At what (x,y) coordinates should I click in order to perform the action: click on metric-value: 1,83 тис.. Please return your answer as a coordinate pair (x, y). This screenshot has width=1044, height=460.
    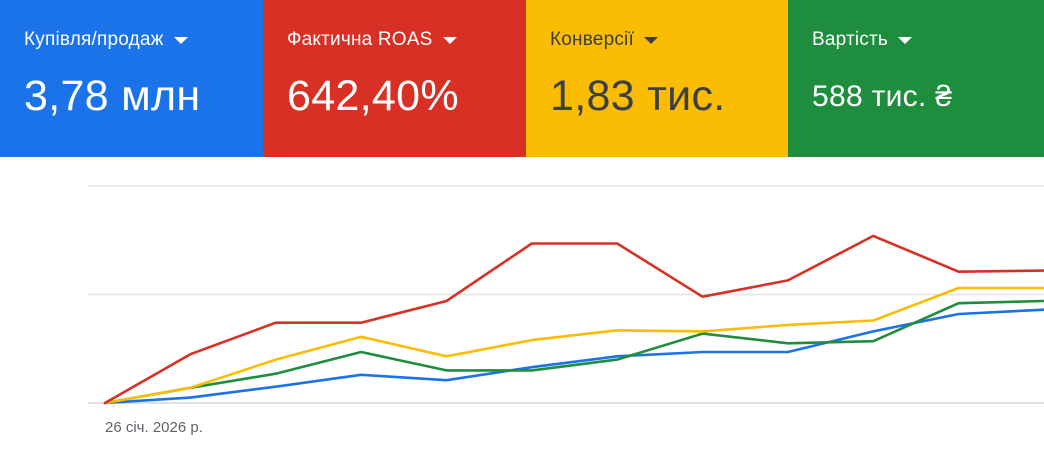
    Looking at the image, I should click on (638, 96).